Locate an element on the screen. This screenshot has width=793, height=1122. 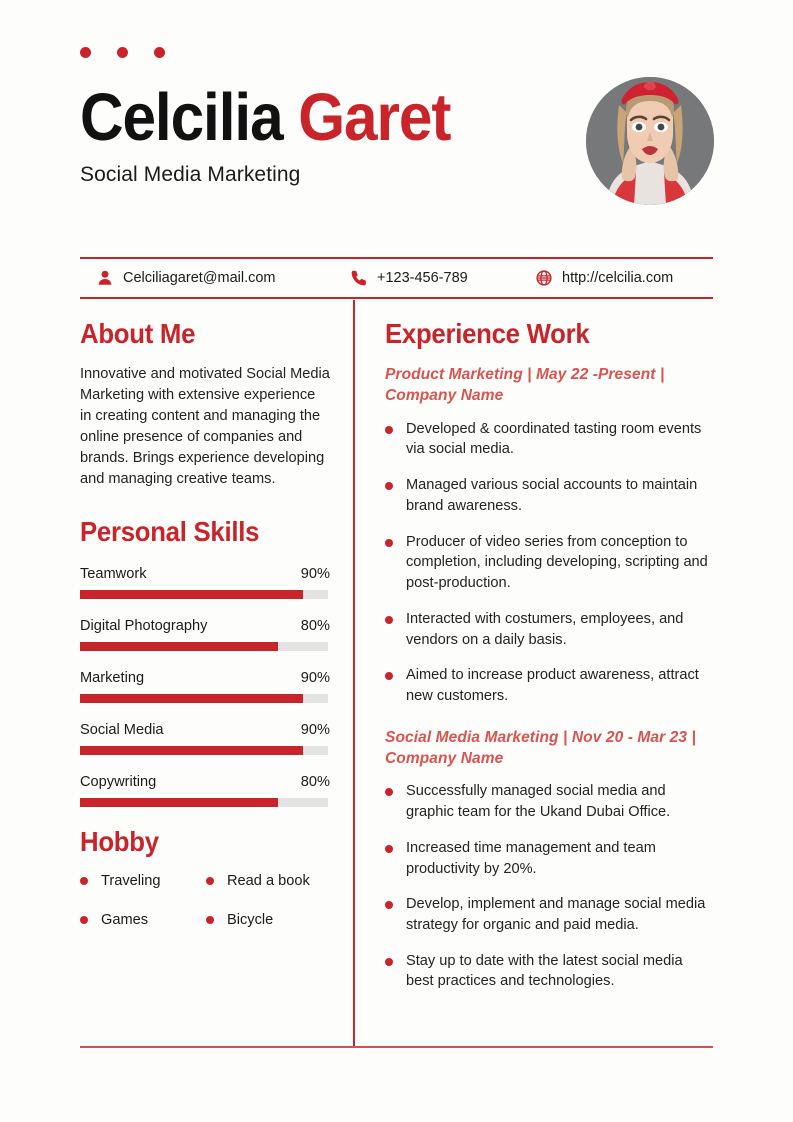
hobby-label: Games is located at coordinates (125, 920).